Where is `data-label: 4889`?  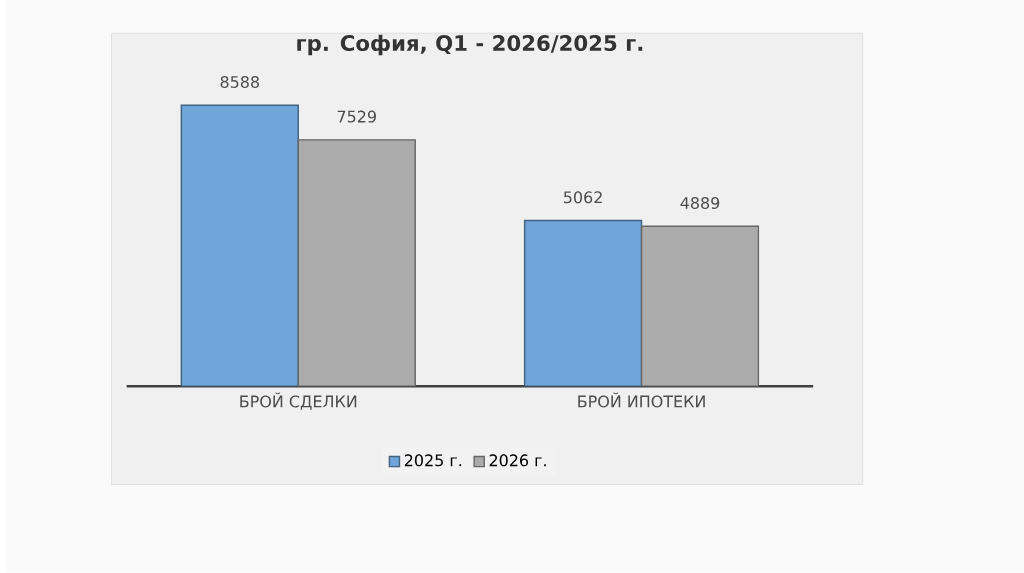 data-label: 4889 is located at coordinates (700, 203).